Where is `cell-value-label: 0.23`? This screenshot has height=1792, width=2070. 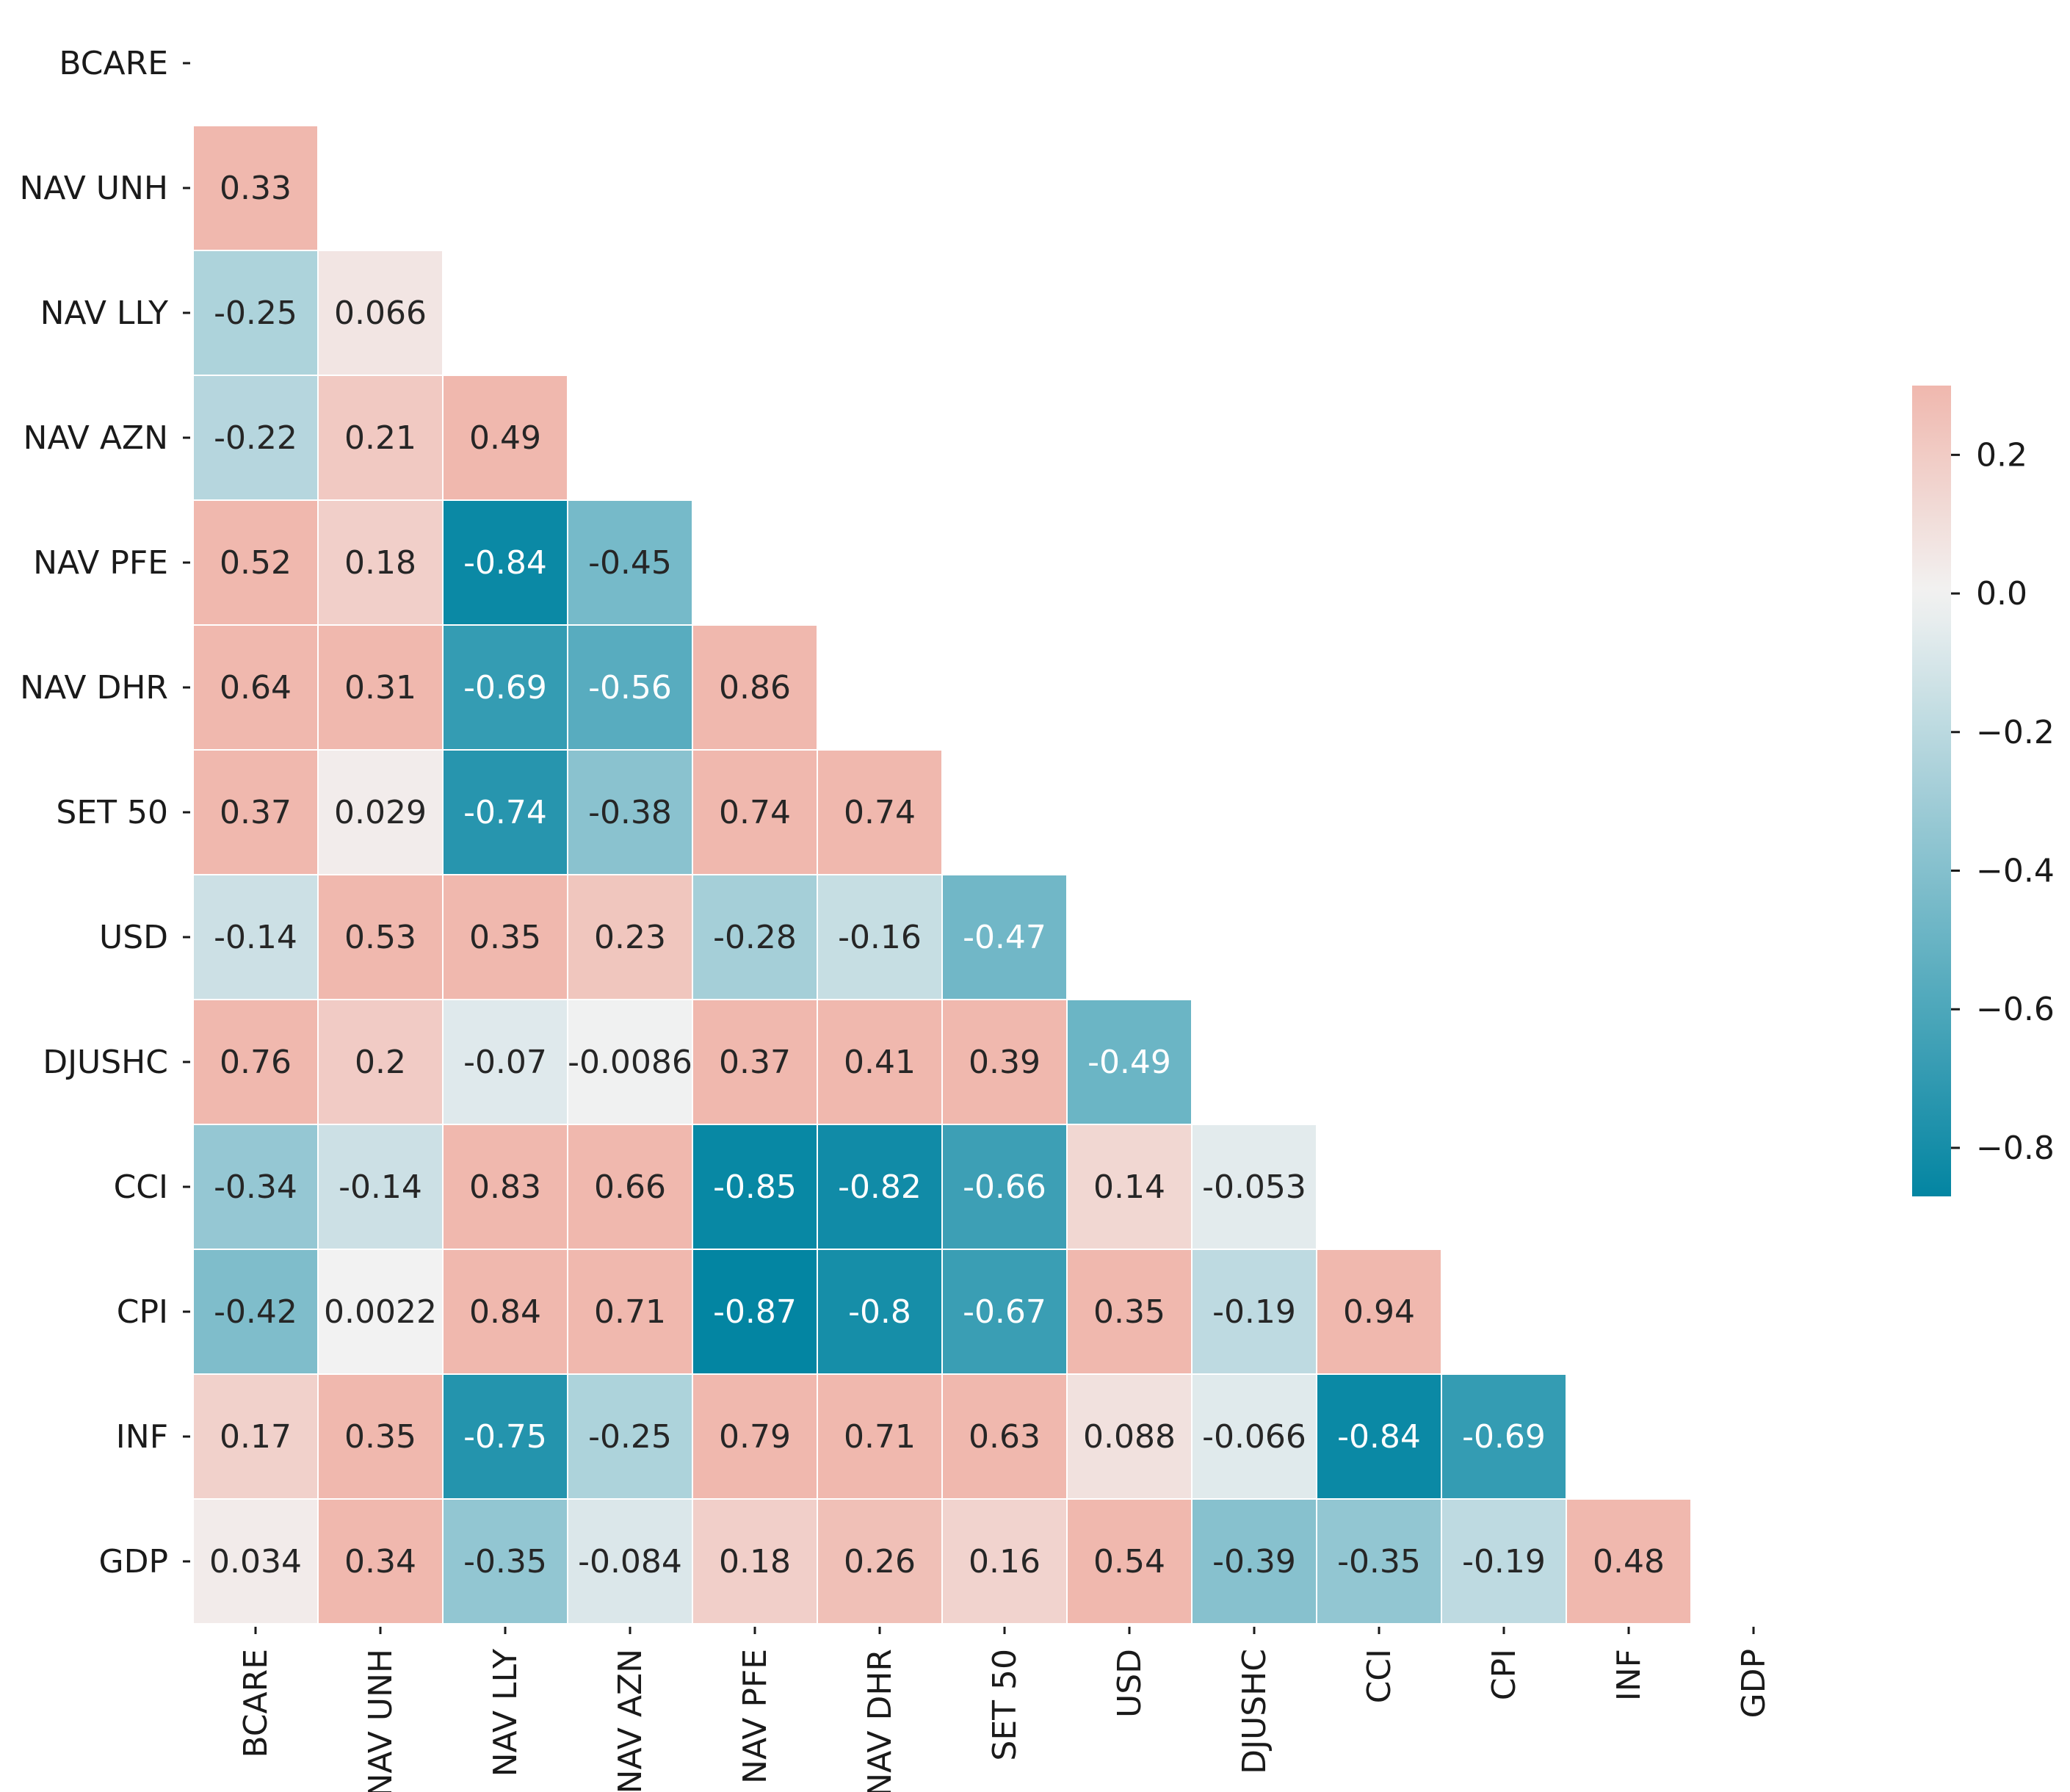 cell-value-label: 0.23 is located at coordinates (630, 937).